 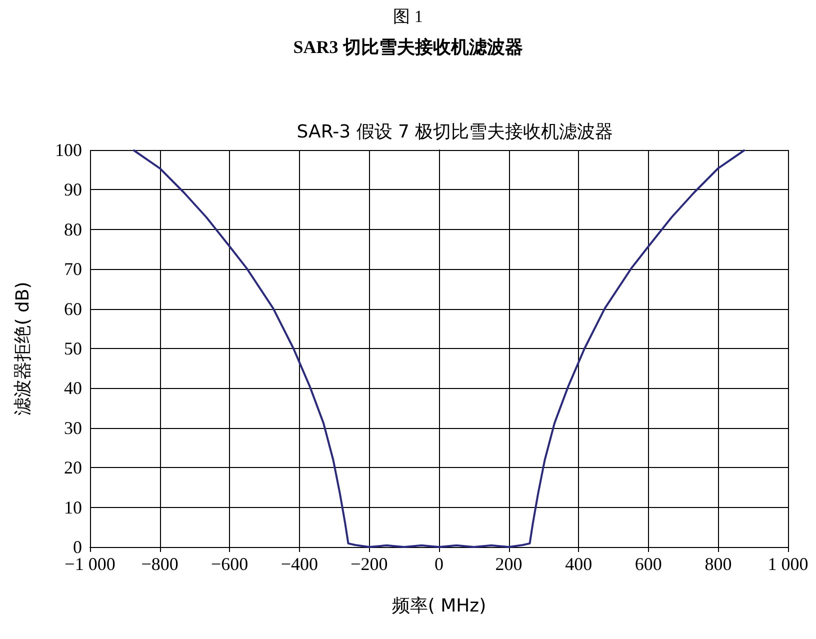 What do you see at coordinates (229, 564) in the screenshot?
I see `x-tick-label: −600` at bounding box center [229, 564].